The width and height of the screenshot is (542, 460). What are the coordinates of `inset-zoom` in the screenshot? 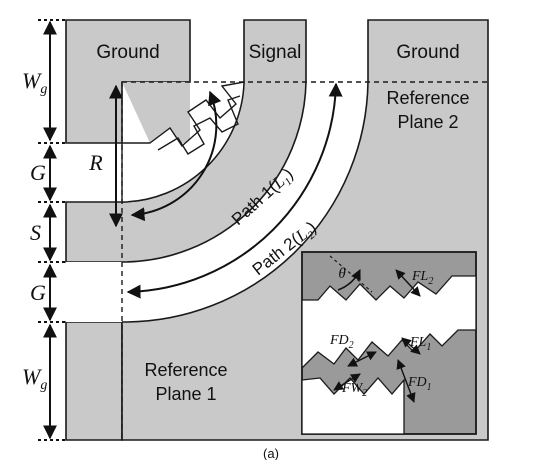 It's located at (389, 343).